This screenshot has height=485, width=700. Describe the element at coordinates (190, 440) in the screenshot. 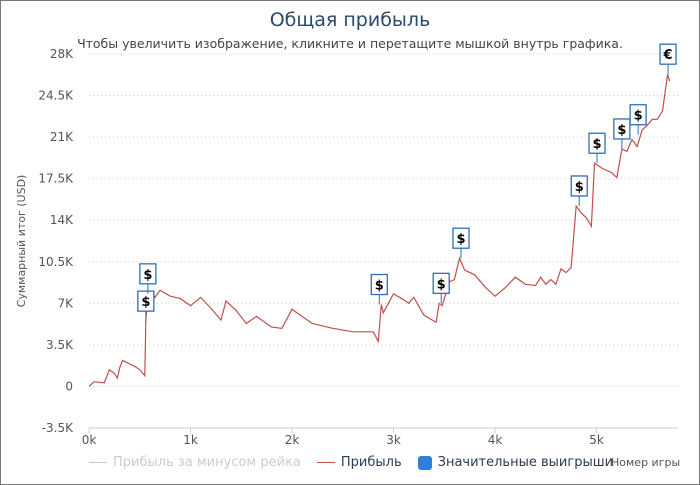

I see `x-tick-label: 1k` at that location.